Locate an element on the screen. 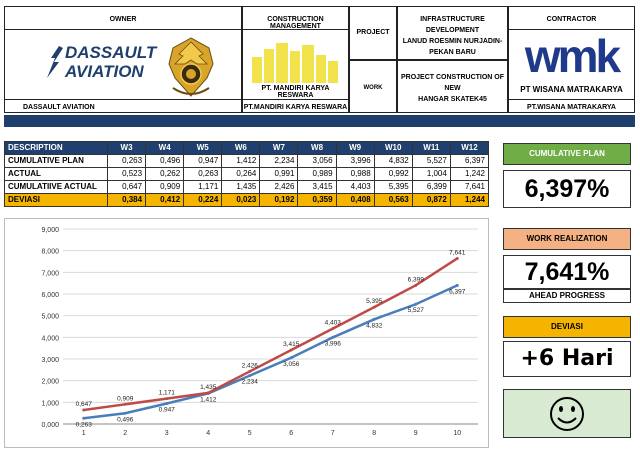 Image resolution: width=640 pixels, height=455 pixels. table-cell: 0,192 is located at coordinates (279, 200).